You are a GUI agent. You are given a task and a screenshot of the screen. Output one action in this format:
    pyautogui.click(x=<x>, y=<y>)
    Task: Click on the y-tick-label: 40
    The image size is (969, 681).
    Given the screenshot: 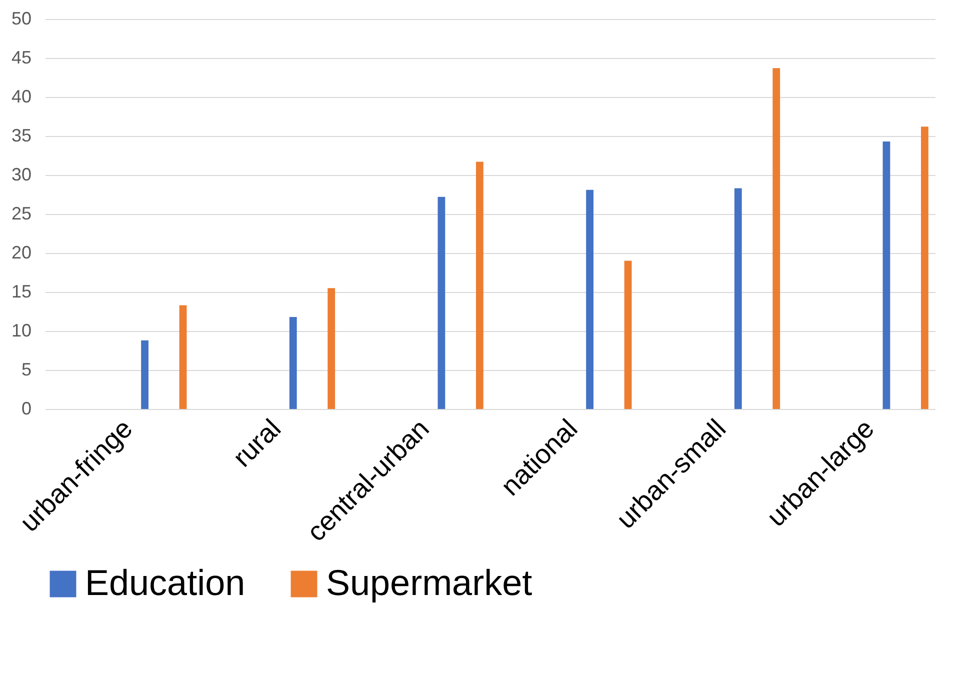 What is the action you would take?
    pyautogui.click(x=21, y=96)
    